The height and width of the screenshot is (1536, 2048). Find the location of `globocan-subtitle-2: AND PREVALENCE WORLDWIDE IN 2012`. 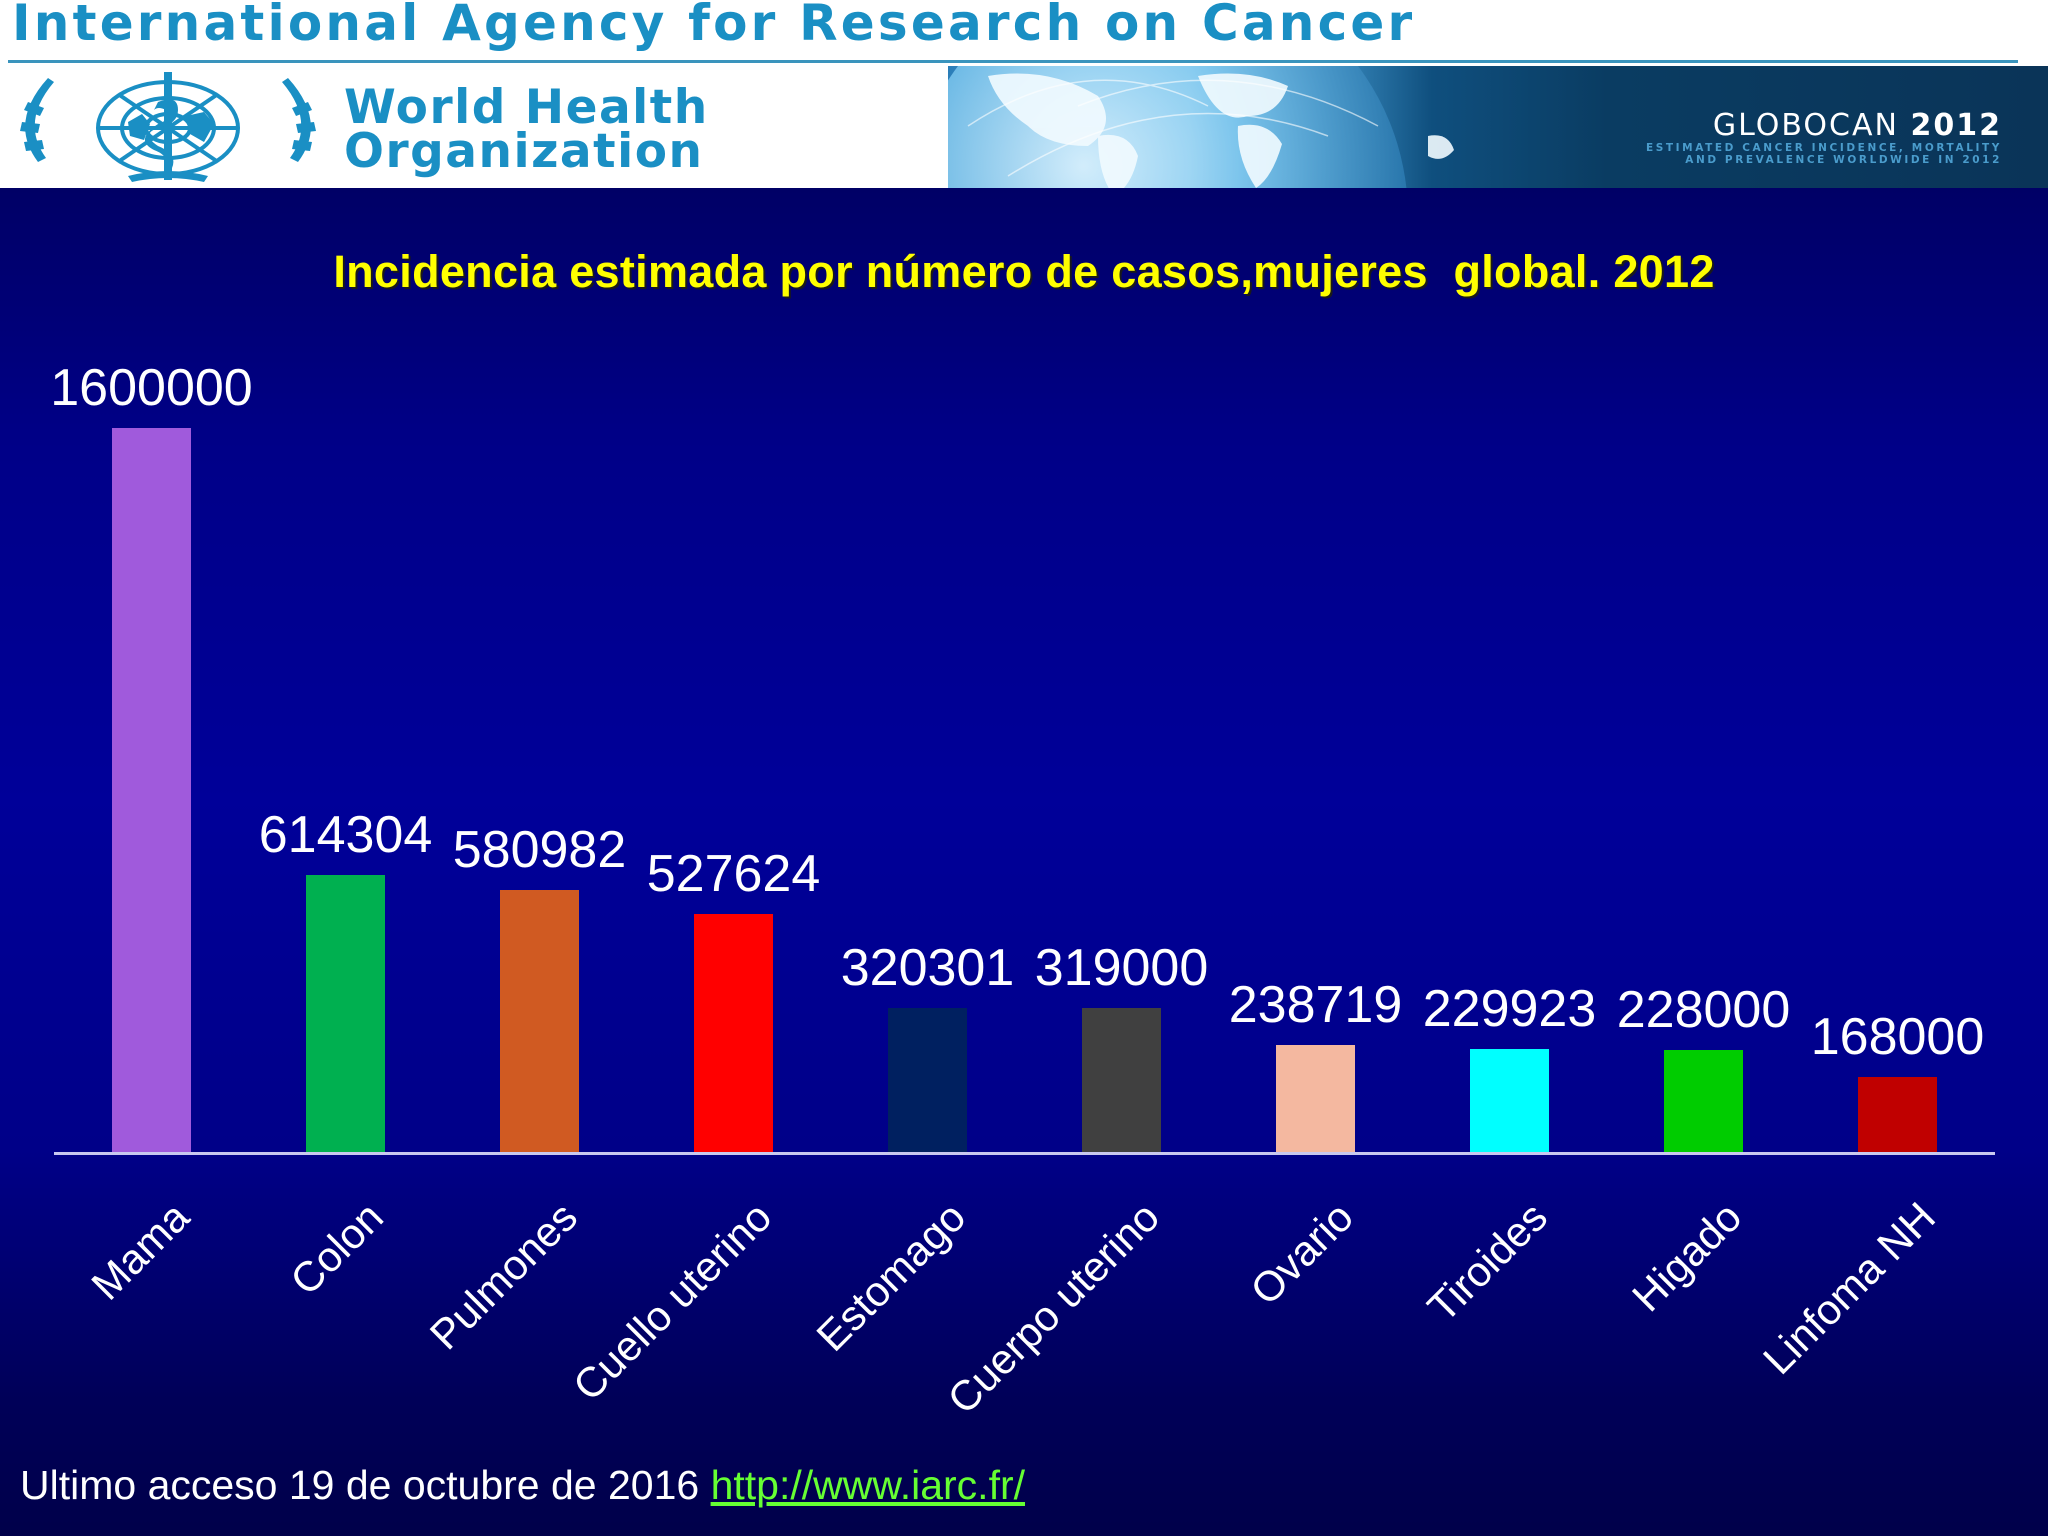

globocan-subtitle-2: AND PREVALENCE WORLDWIDE IN 2012 is located at coordinates (1843, 160).